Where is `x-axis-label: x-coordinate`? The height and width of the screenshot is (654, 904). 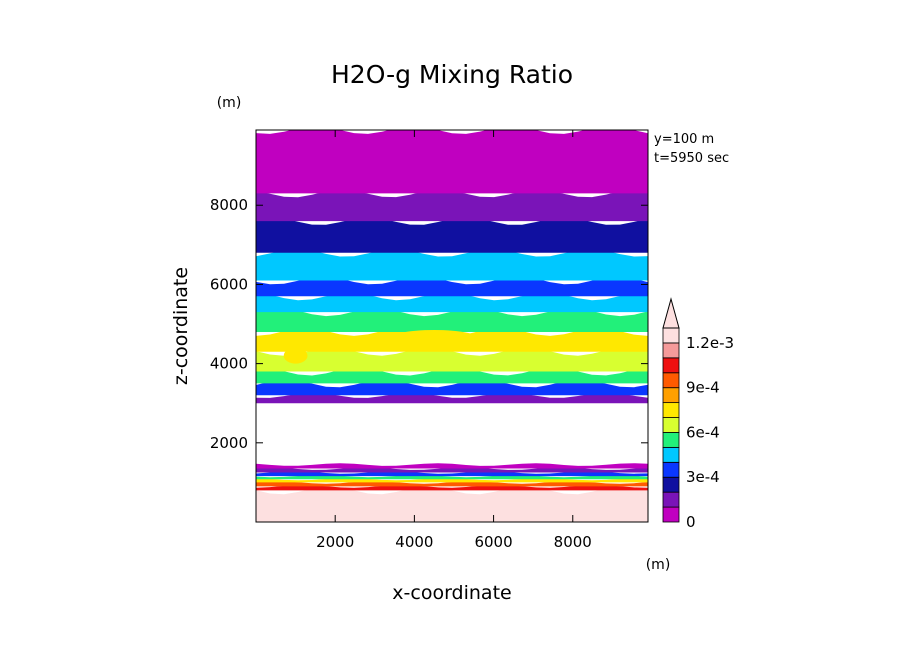 x-axis-label: x-coordinate is located at coordinates (451, 593).